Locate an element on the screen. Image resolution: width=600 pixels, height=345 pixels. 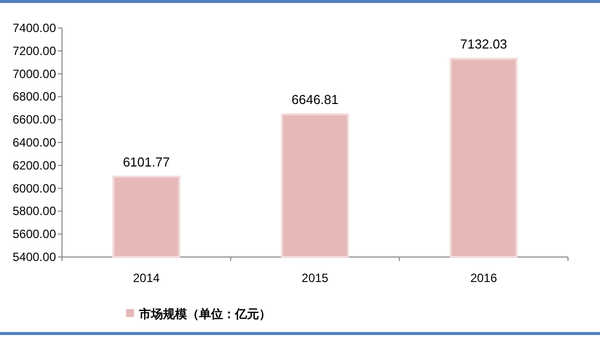
y-tick-label: 6000.00 is located at coordinates (34, 188).